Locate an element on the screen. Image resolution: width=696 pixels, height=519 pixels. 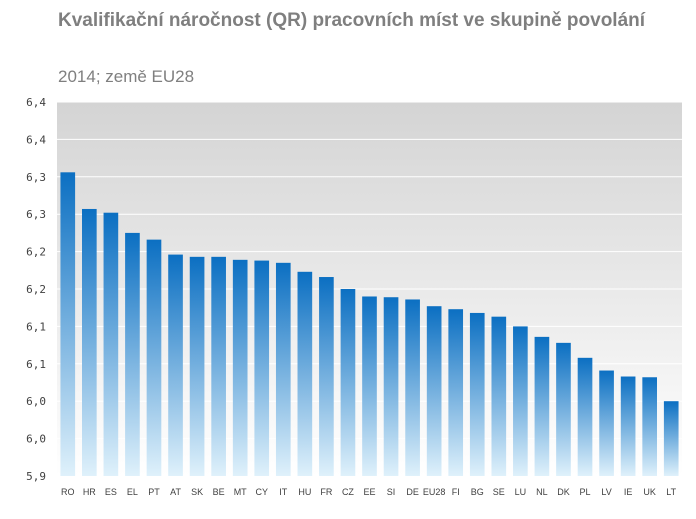
bar-cz is located at coordinates (348, 382).